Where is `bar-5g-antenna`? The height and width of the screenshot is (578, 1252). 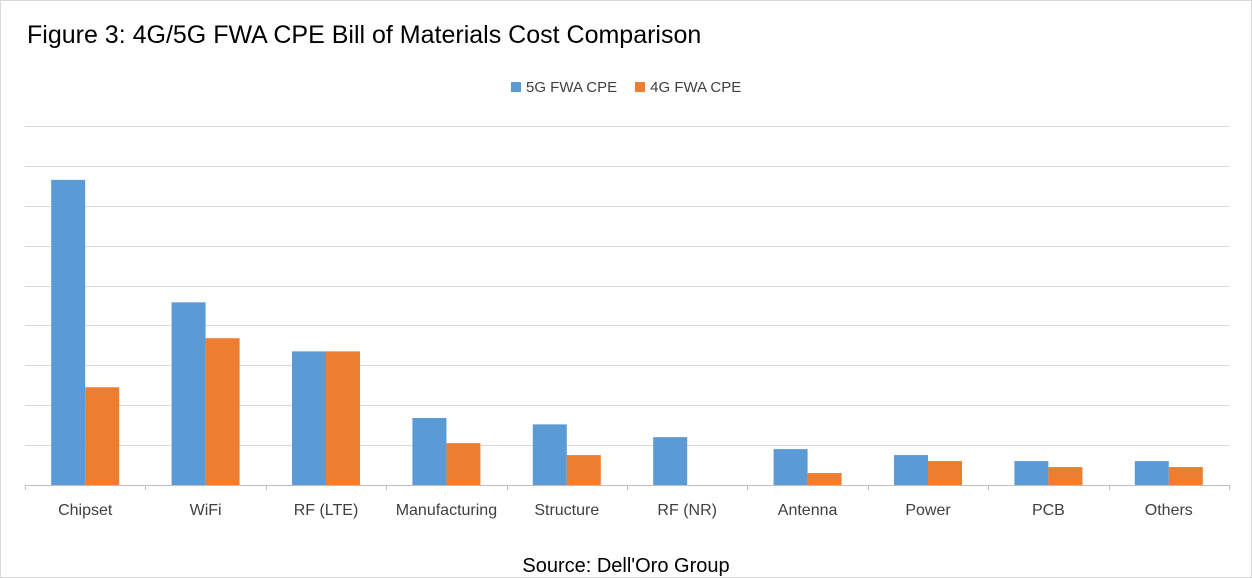
bar-5g-antenna is located at coordinates (790, 467).